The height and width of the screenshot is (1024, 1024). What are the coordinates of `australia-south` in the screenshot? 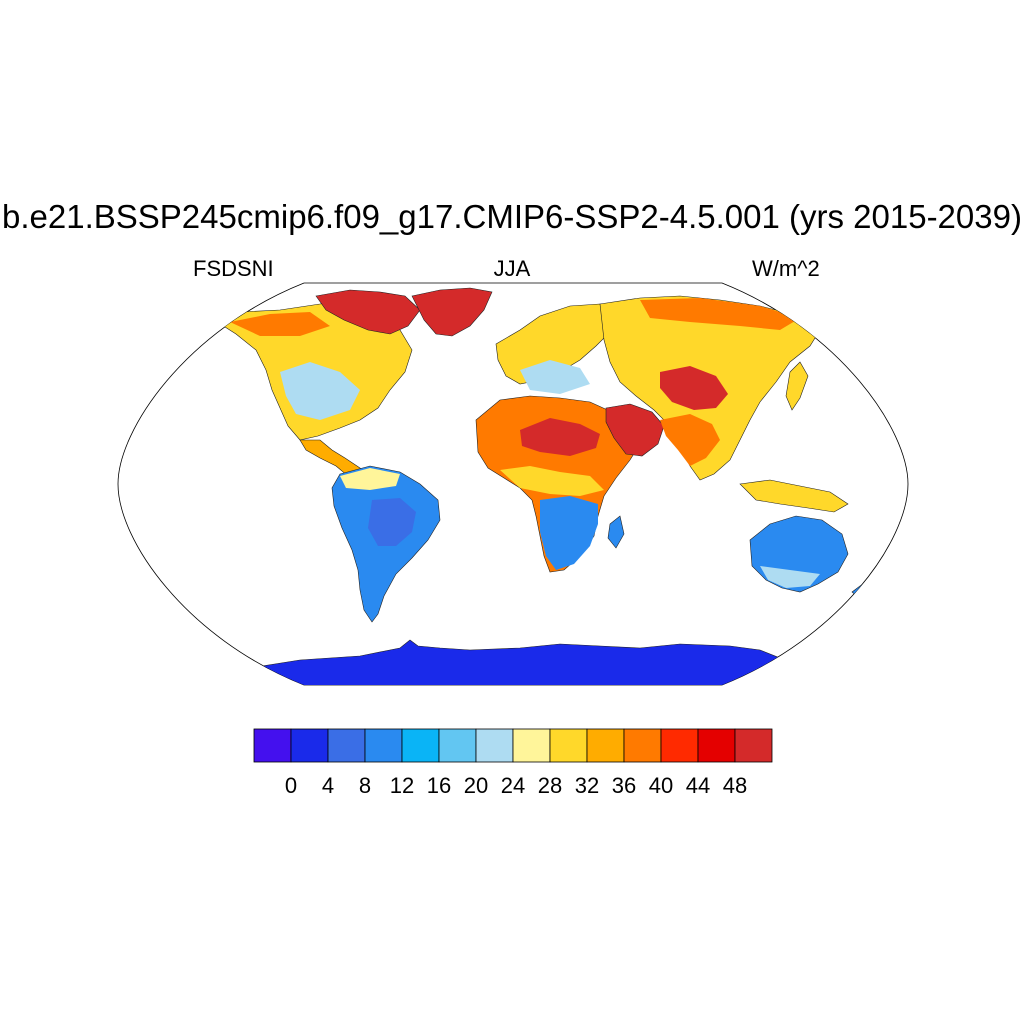 It's located at (790, 577).